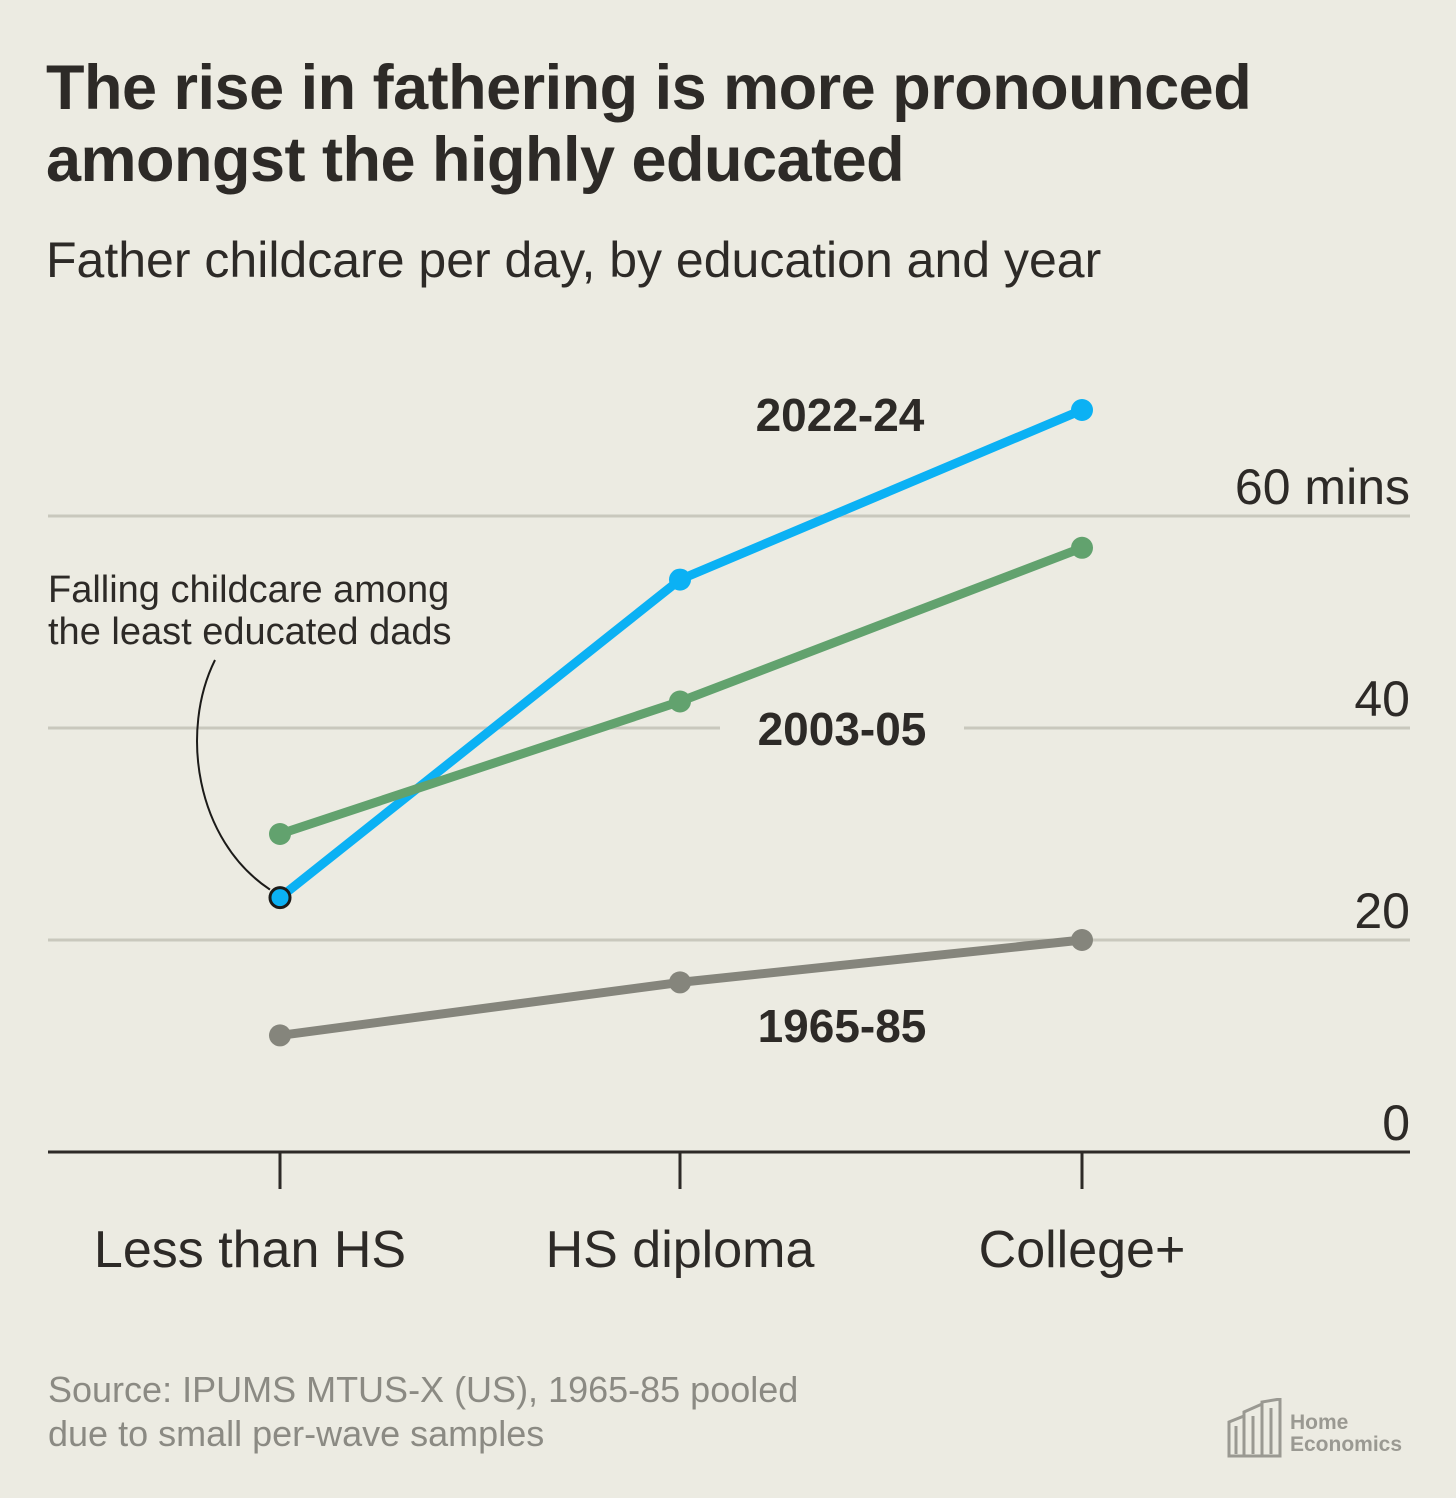  I want to click on home-economics-logo: Home Economics, so click(1326, 1429).